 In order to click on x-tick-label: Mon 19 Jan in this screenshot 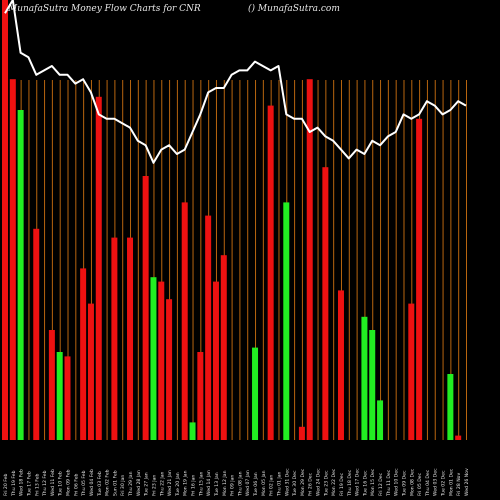, I will do `click(186, 483)`.